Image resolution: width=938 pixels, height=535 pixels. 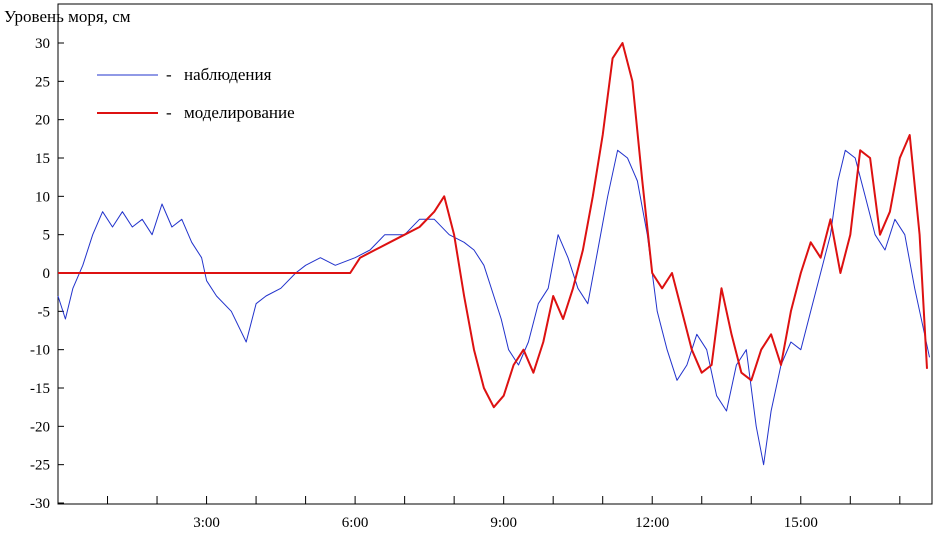 I want to click on y-tick-label: -15, so click(x=40, y=389).